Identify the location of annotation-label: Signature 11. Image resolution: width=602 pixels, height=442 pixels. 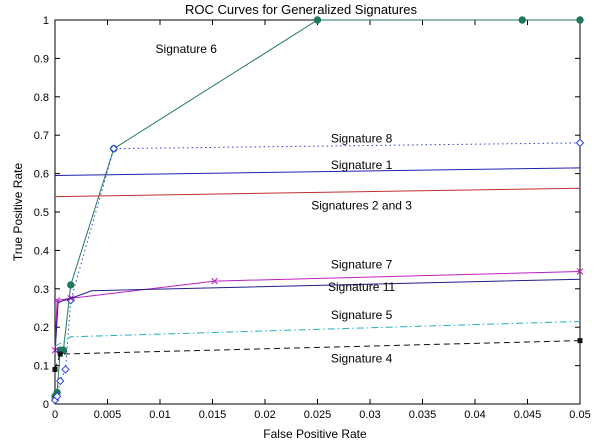
(361, 287).